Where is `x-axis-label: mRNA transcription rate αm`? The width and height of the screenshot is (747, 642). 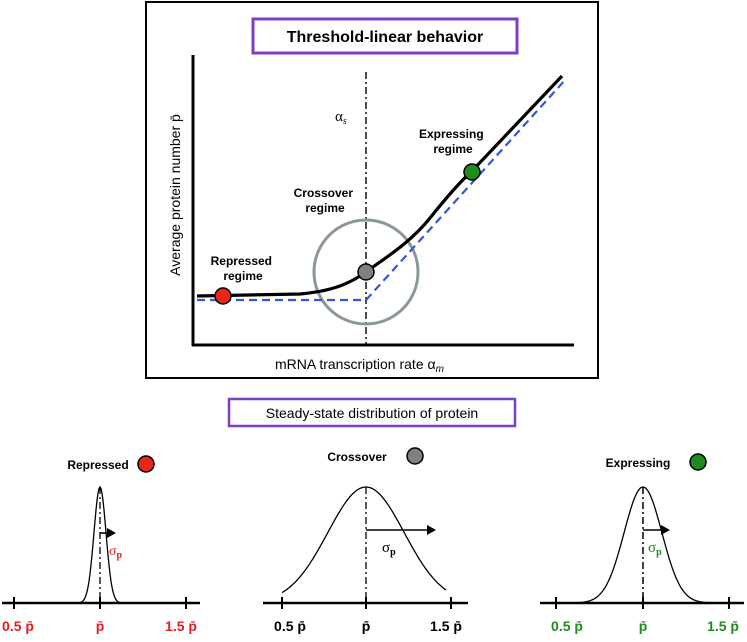 x-axis-label: mRNA transcription rate αm is located at coordinates (359, 365).